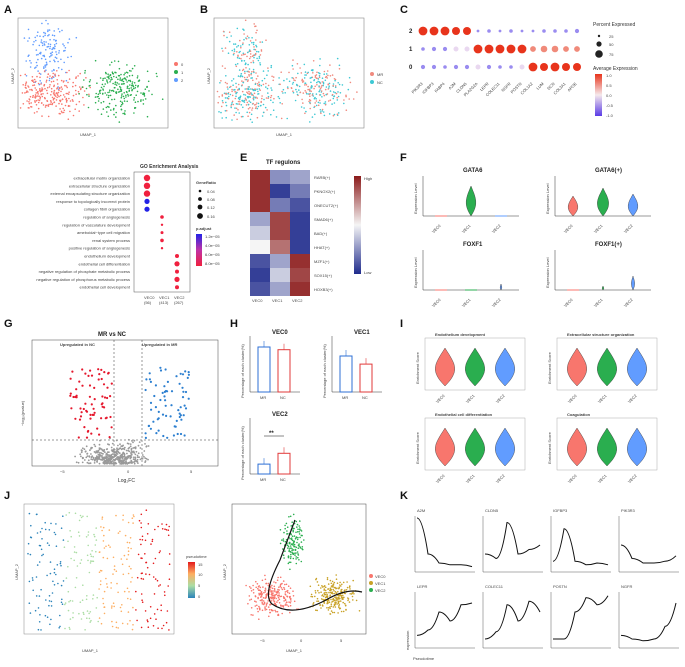  Describe the element at coordinates (204, 228) in the screenshot. I see `padj-title: p.adjust` at that location.